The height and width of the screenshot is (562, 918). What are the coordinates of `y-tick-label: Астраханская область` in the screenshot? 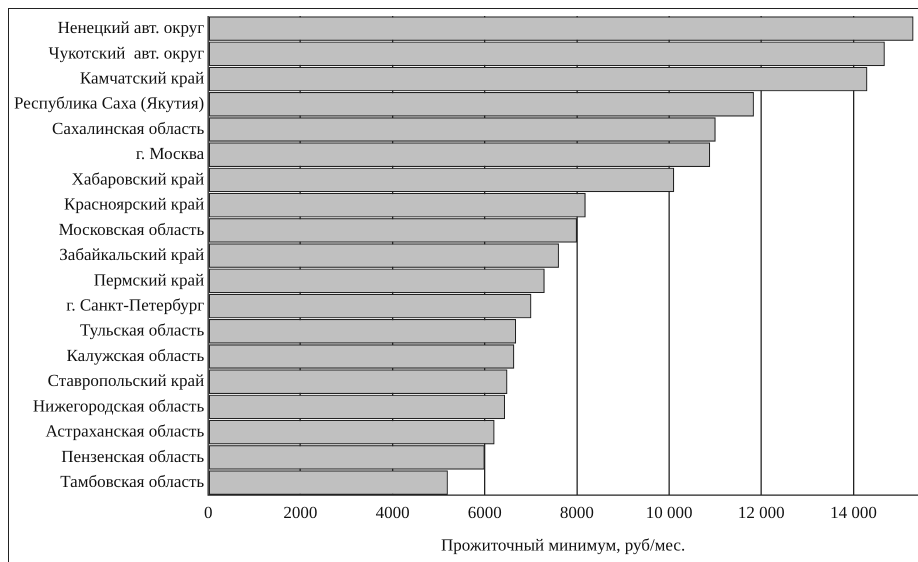 It's located at (125, 431).